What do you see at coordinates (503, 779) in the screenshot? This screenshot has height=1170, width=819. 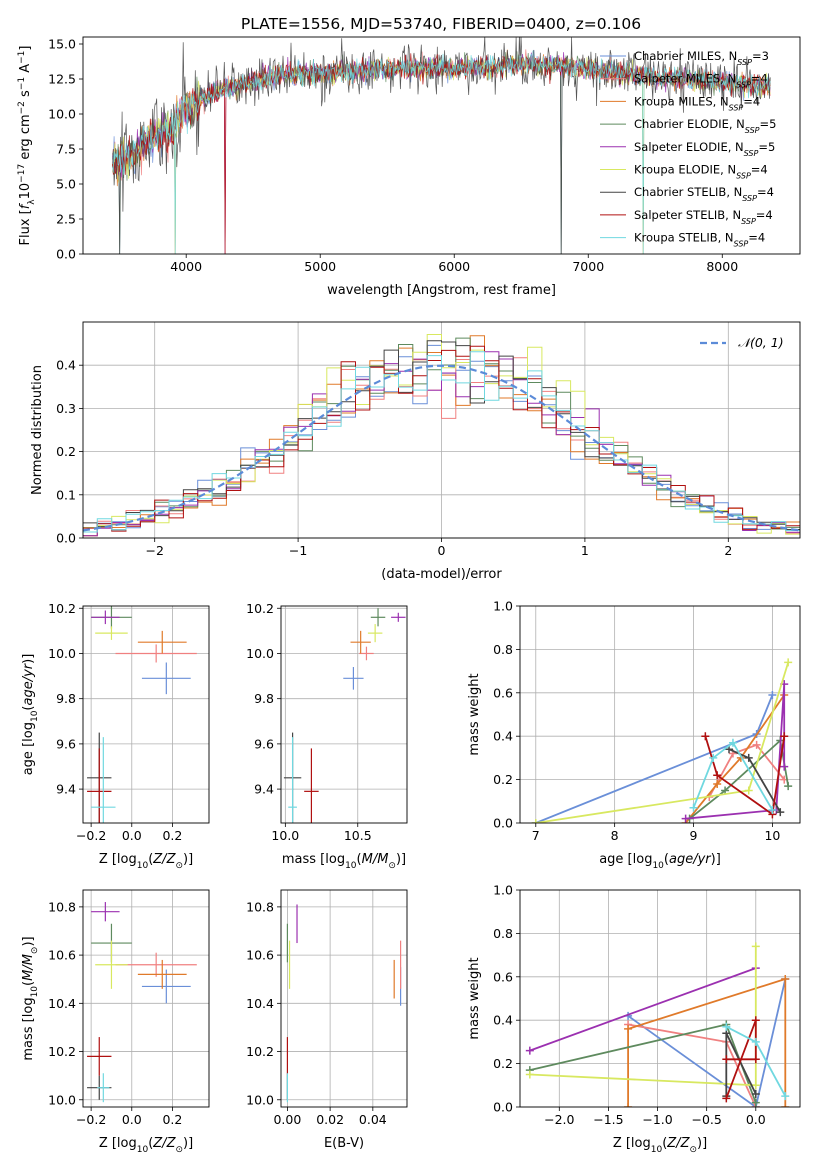 I see `y-tick-label: 0.2` at bounding box center [503, 779].